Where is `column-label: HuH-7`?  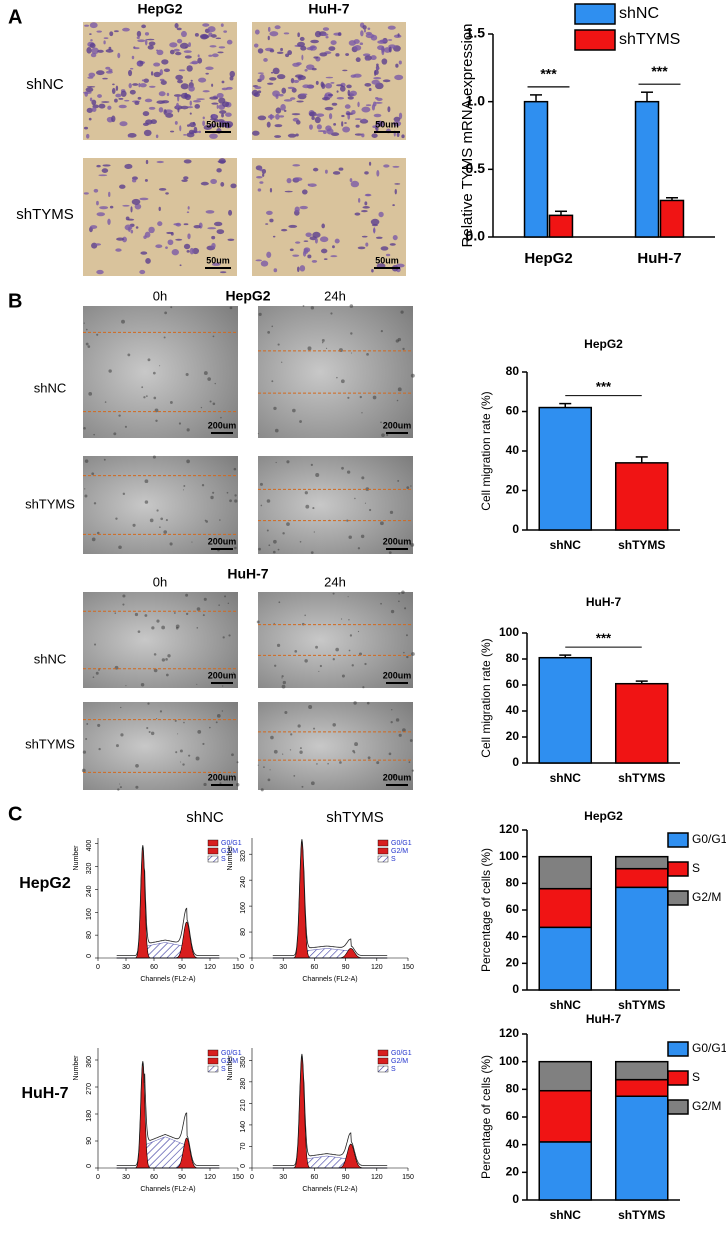 column-label: HuH-7 is located at coordinates (328, 9).